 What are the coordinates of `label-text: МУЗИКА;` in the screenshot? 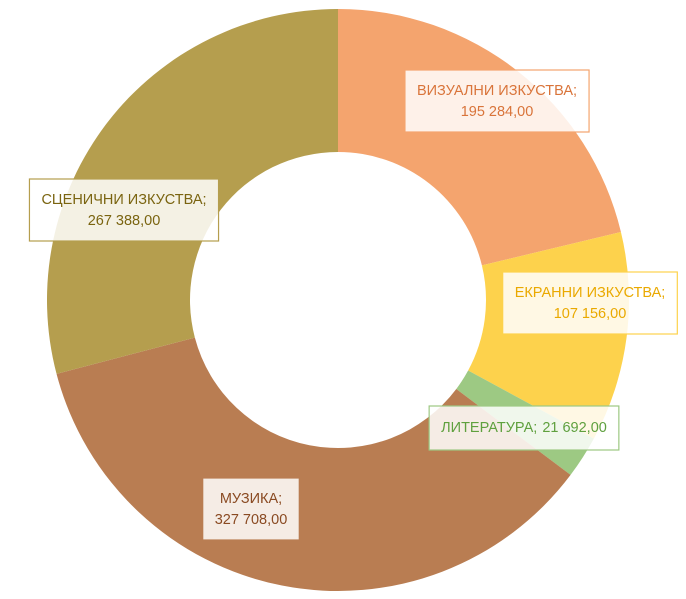 It's located at (251, 499).